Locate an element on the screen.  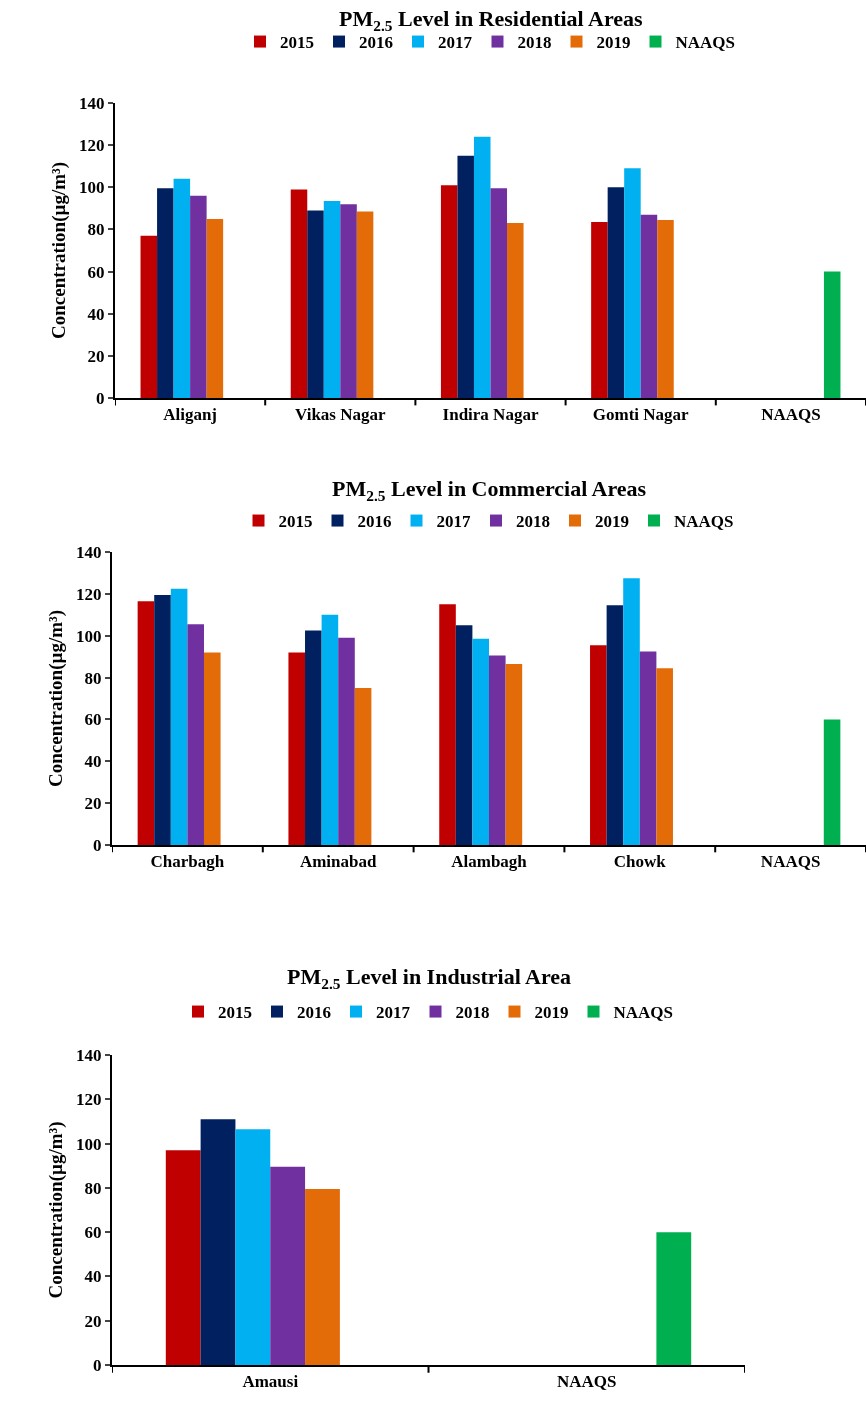
x-tick-label: Vikas Nagar is located at coordinates (341, 415).